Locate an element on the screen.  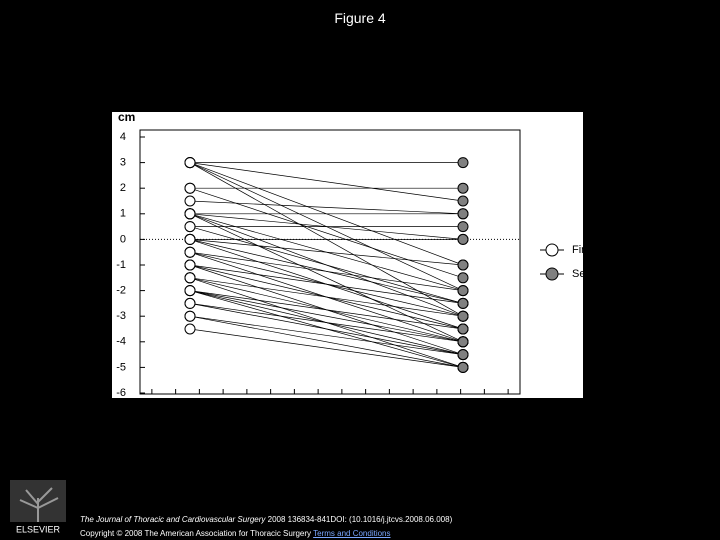
y-tick-label: 1 is located at coordinates (123, 214).